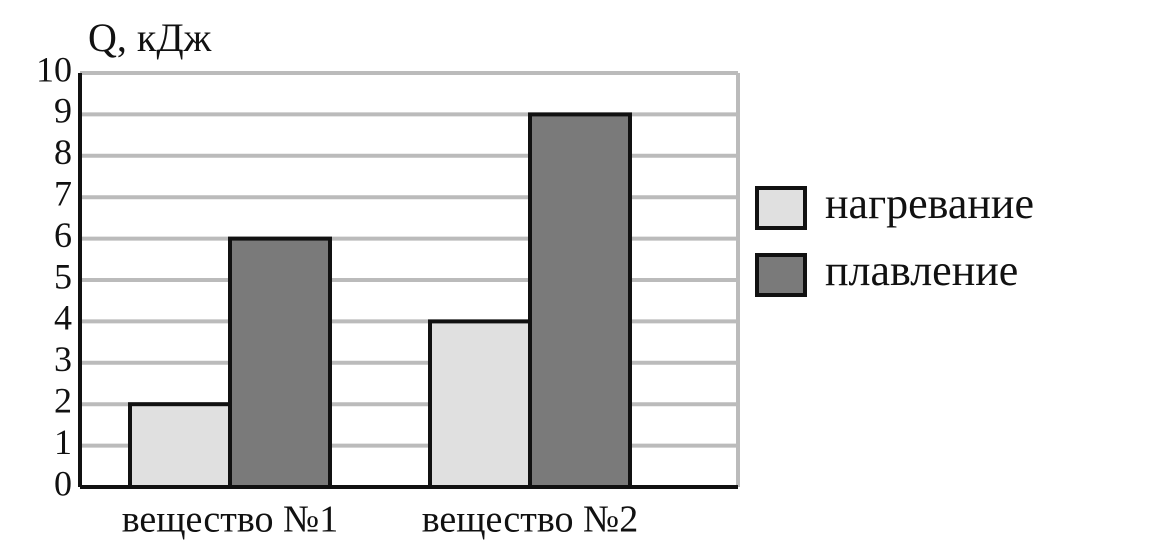  I want to click on y-tick-label: 6, so click(63, 235).